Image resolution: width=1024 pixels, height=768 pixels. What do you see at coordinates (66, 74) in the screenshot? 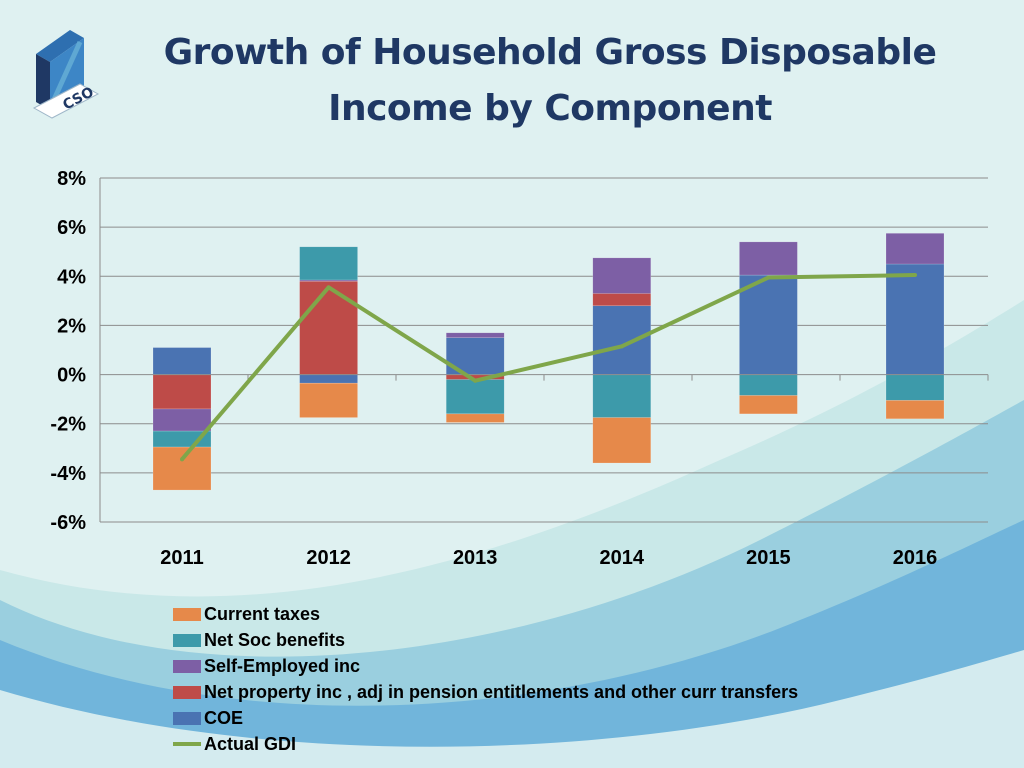
I see `cso-logo: CSO` at bounding box center [66, 74].